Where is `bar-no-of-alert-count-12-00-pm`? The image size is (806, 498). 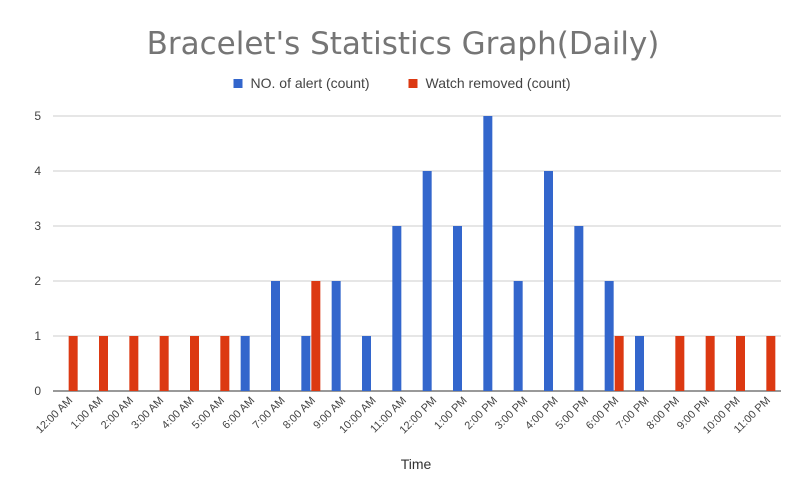
bar-no-of-alert-count-12-00-pm is located at coordinates (427, 281).